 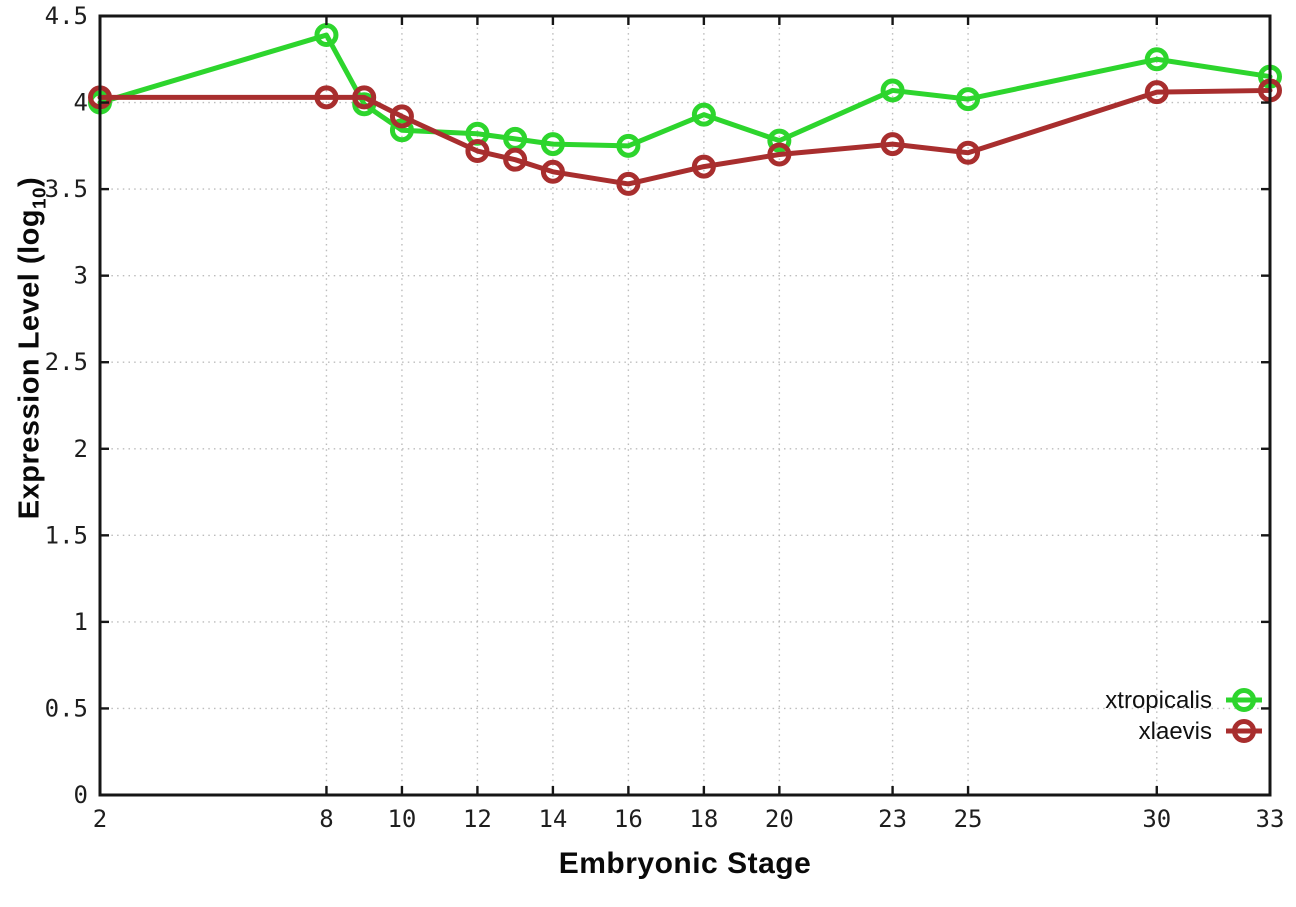 I want to click on y-axis-title-suffix: ), so click(x=29, y=181).